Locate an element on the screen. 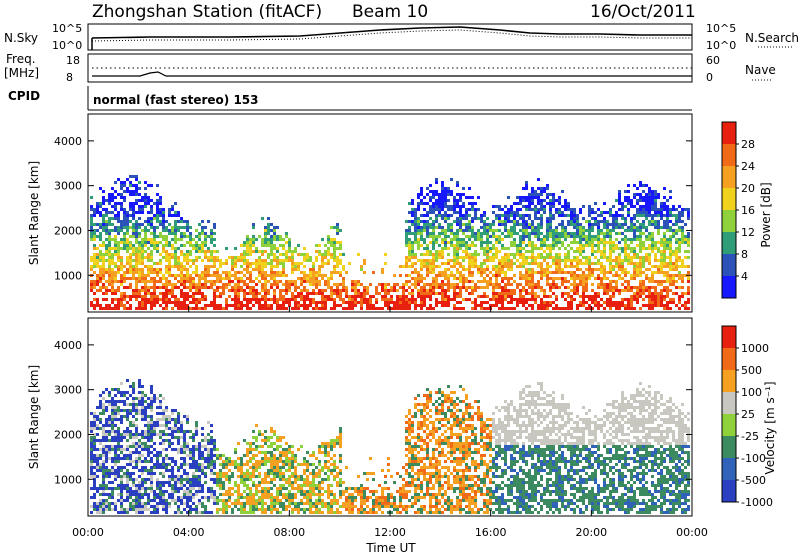 The height and width of the screenshot is (554, 800). colorbar-tick-label: 4 is located at coordinates (744, 276).